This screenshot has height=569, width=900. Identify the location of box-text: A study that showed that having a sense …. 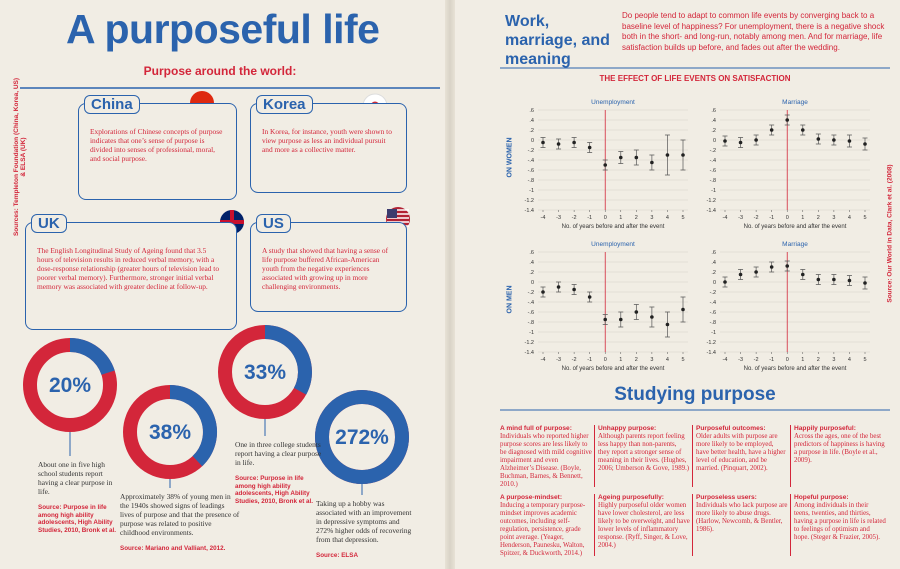
(325, 268).